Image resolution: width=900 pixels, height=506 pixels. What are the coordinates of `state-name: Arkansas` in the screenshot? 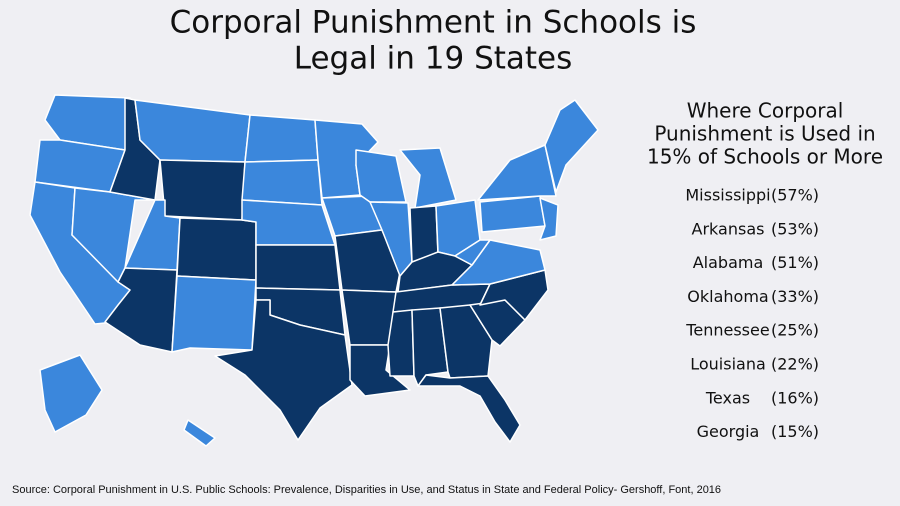 It's located at (728, 228).